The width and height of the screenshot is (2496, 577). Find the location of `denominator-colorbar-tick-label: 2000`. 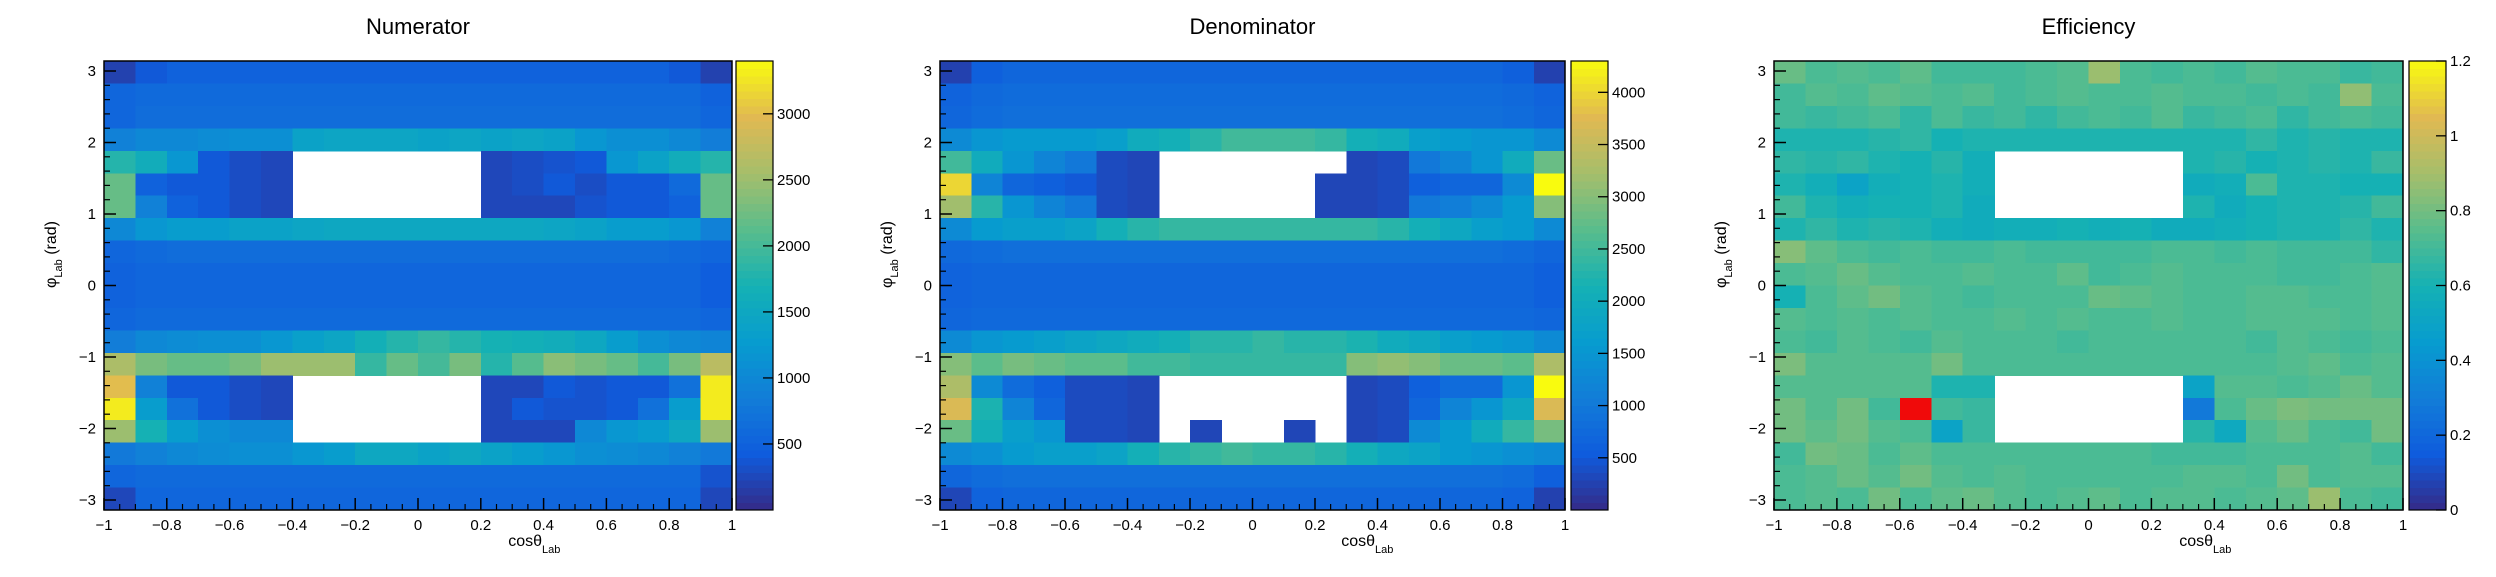

denominator-colorbar-tick-label: 2000 is located at coordinates (1628, 301).